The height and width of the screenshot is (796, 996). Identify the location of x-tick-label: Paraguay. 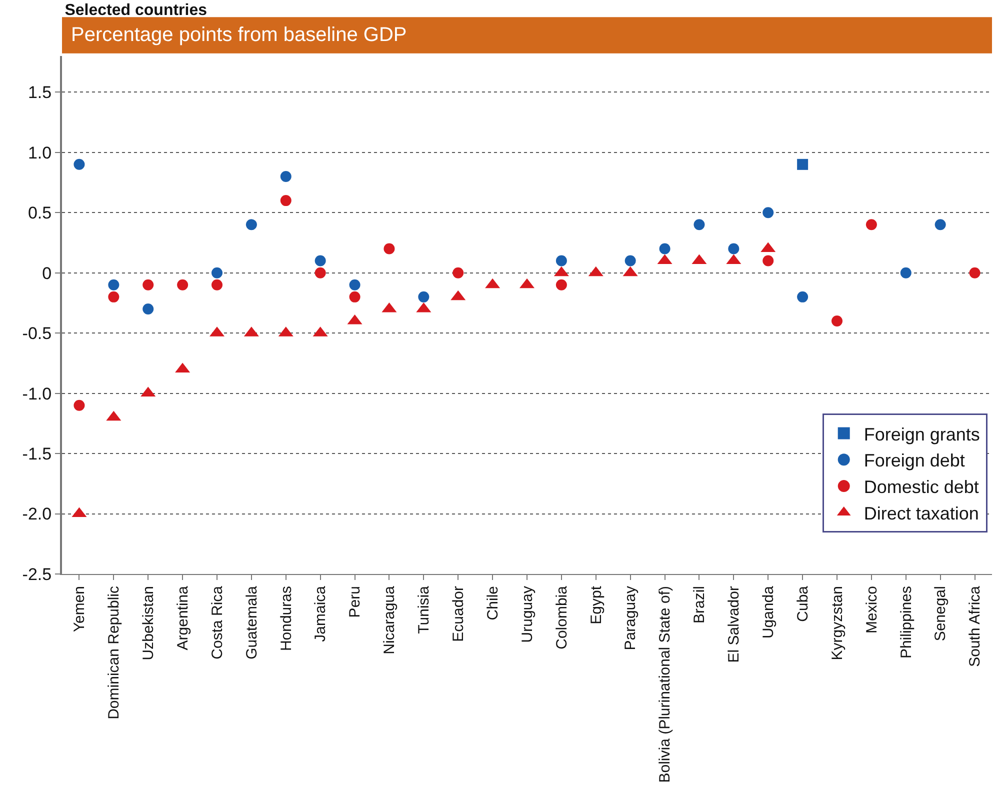
(631, 618).